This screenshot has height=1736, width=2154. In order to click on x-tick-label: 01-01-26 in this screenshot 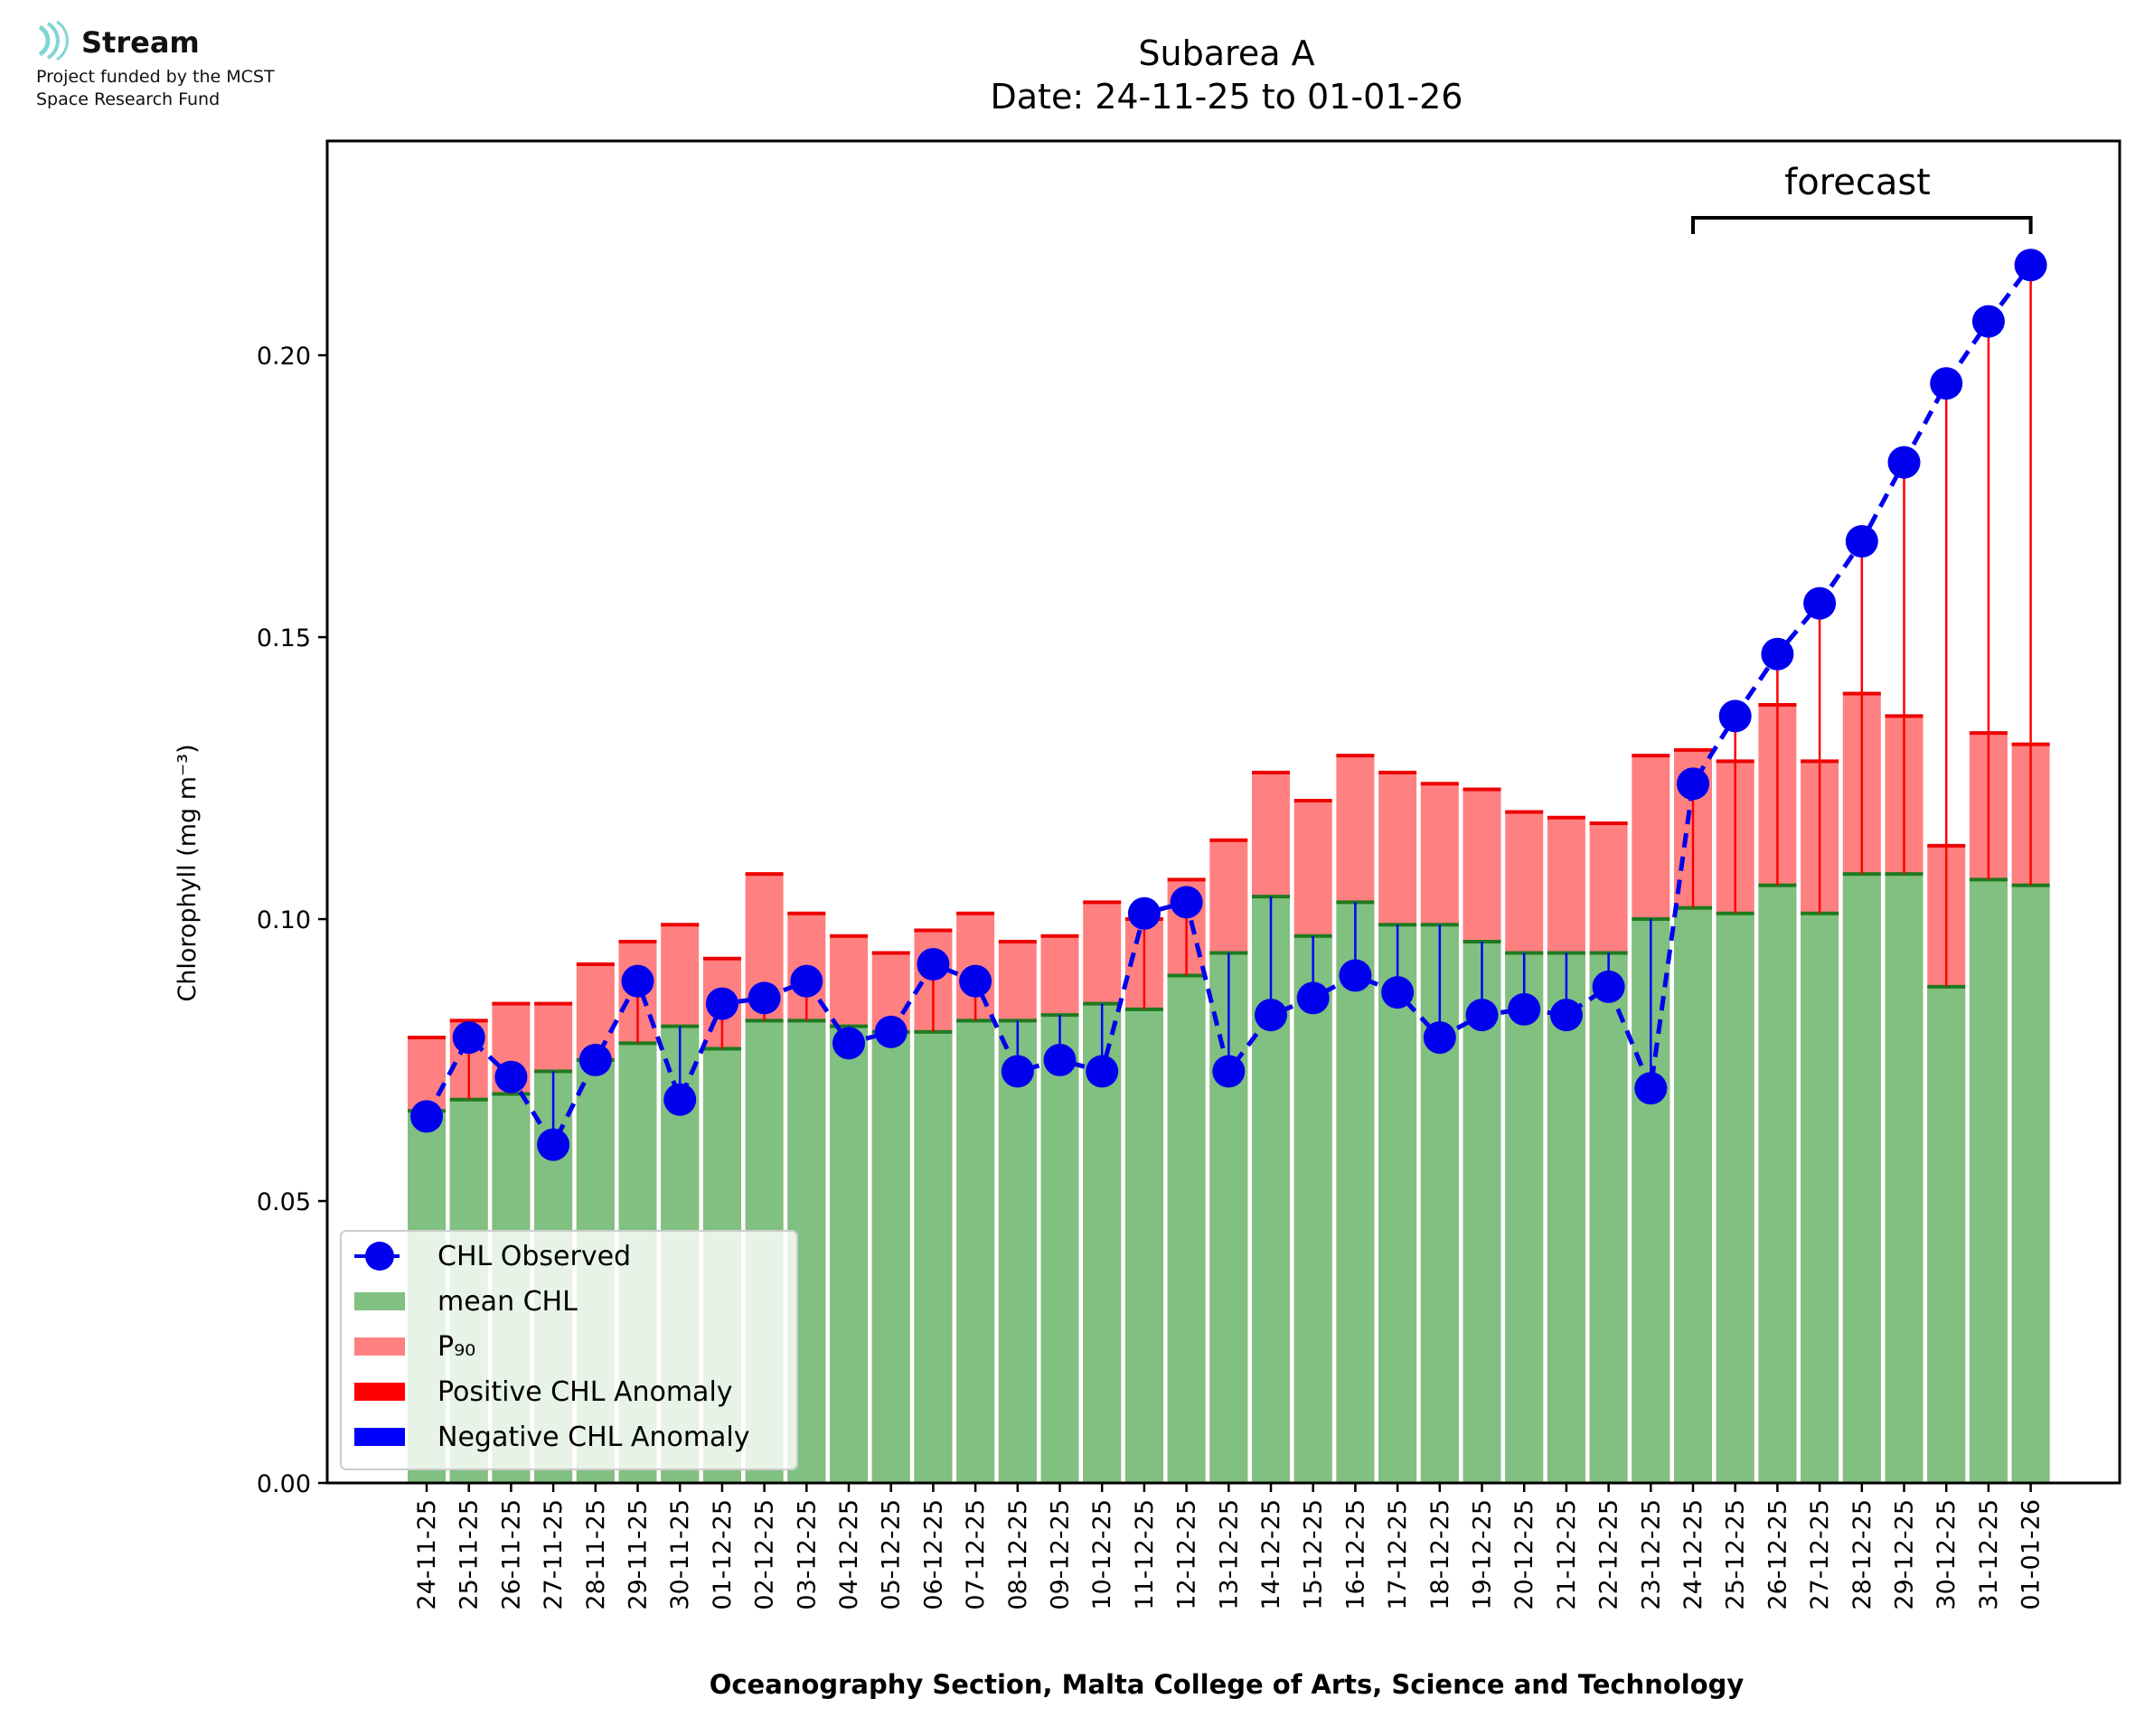, I will do `click(2032, 1554)`.